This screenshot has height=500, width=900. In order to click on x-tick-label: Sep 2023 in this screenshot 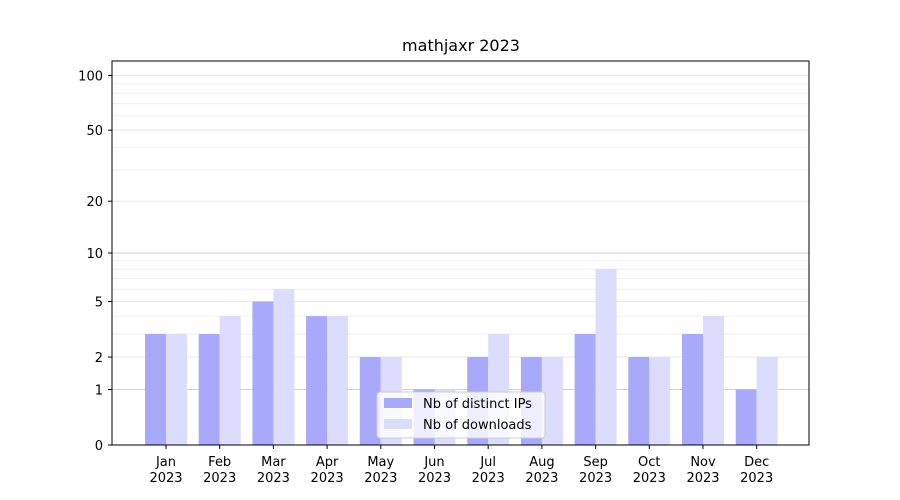, I will do `click(595, 470)`.